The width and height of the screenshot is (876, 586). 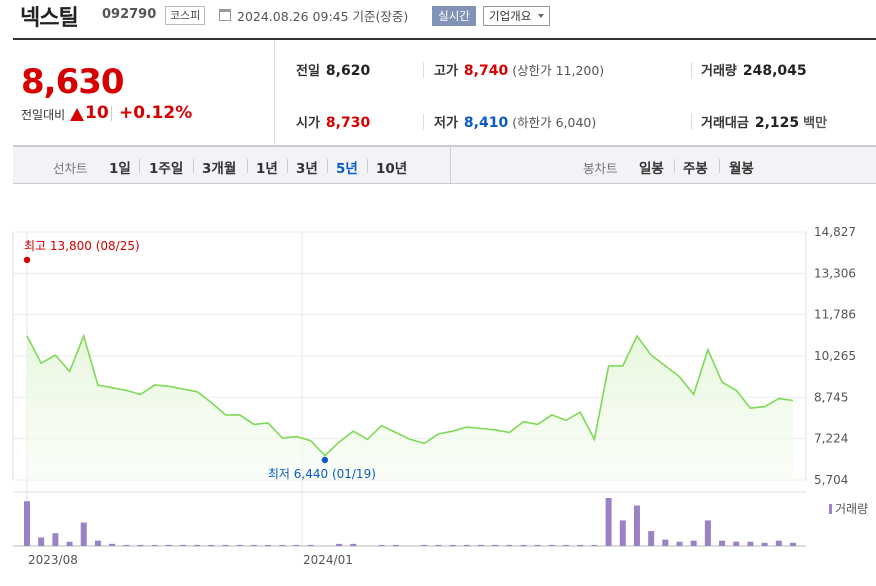 I want to click on upper-limit: (상한가 11,200), so click(x=558, y=70).